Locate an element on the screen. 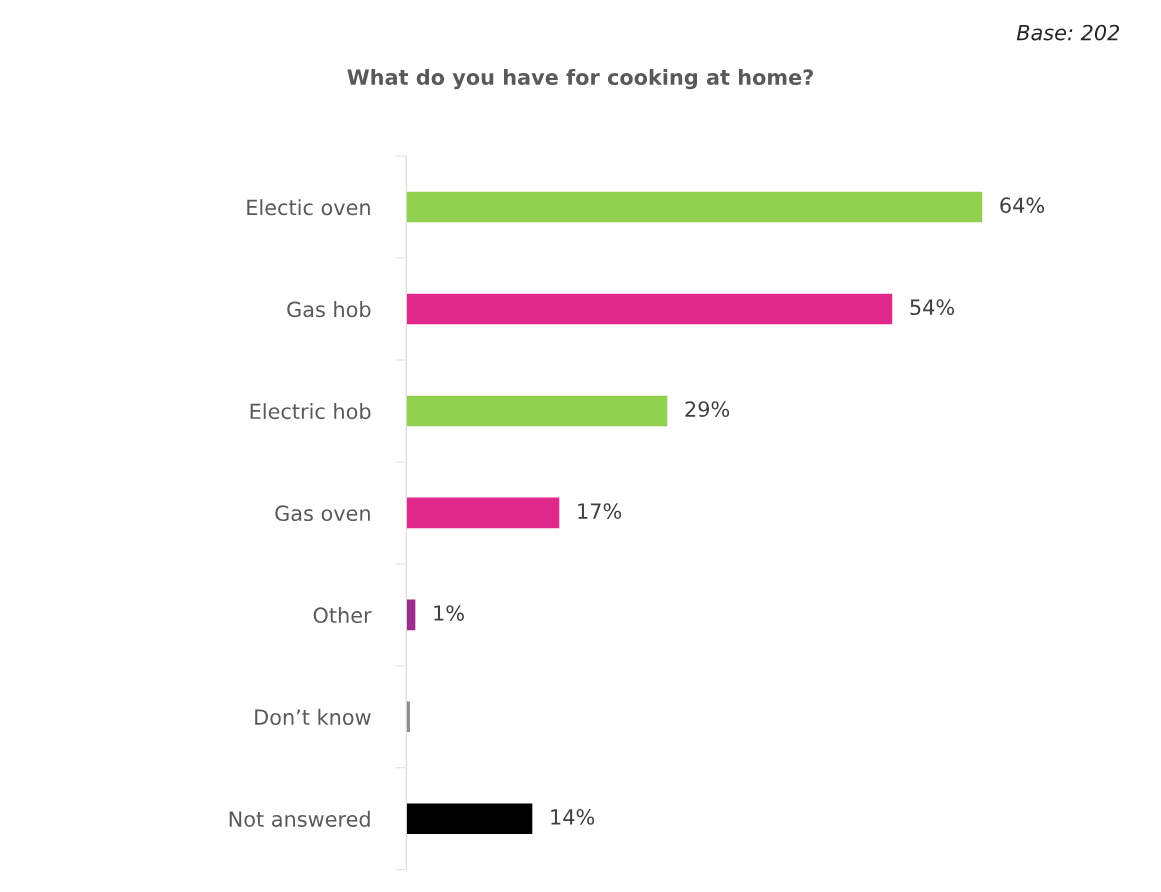 The width and height of the screenshot is (1161, 892). data-label: 29% is located at coordinates (707, 409).